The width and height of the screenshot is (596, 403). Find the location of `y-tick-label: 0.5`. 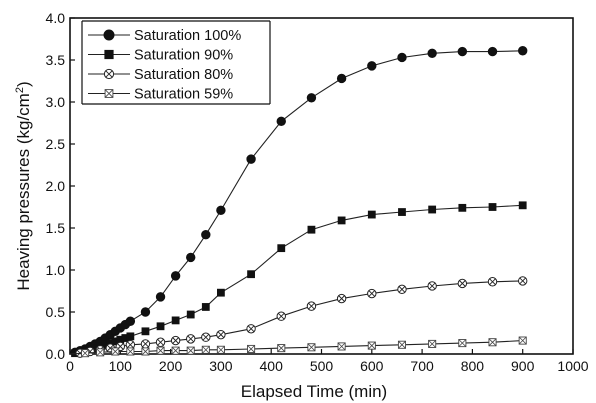

y-tick-label: 0.5 is located at coordinates (56, 312).